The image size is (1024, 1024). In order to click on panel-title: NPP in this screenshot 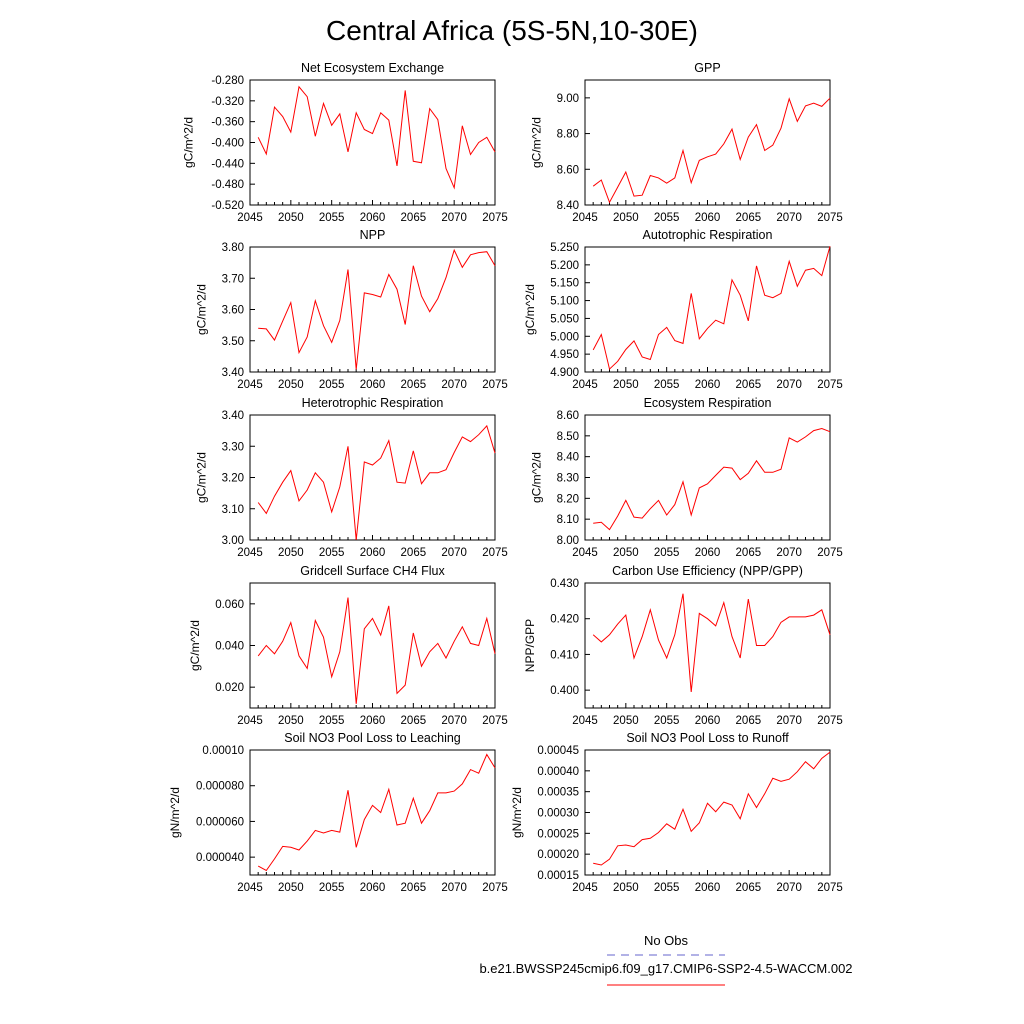, I will do `click(373, 235)`.